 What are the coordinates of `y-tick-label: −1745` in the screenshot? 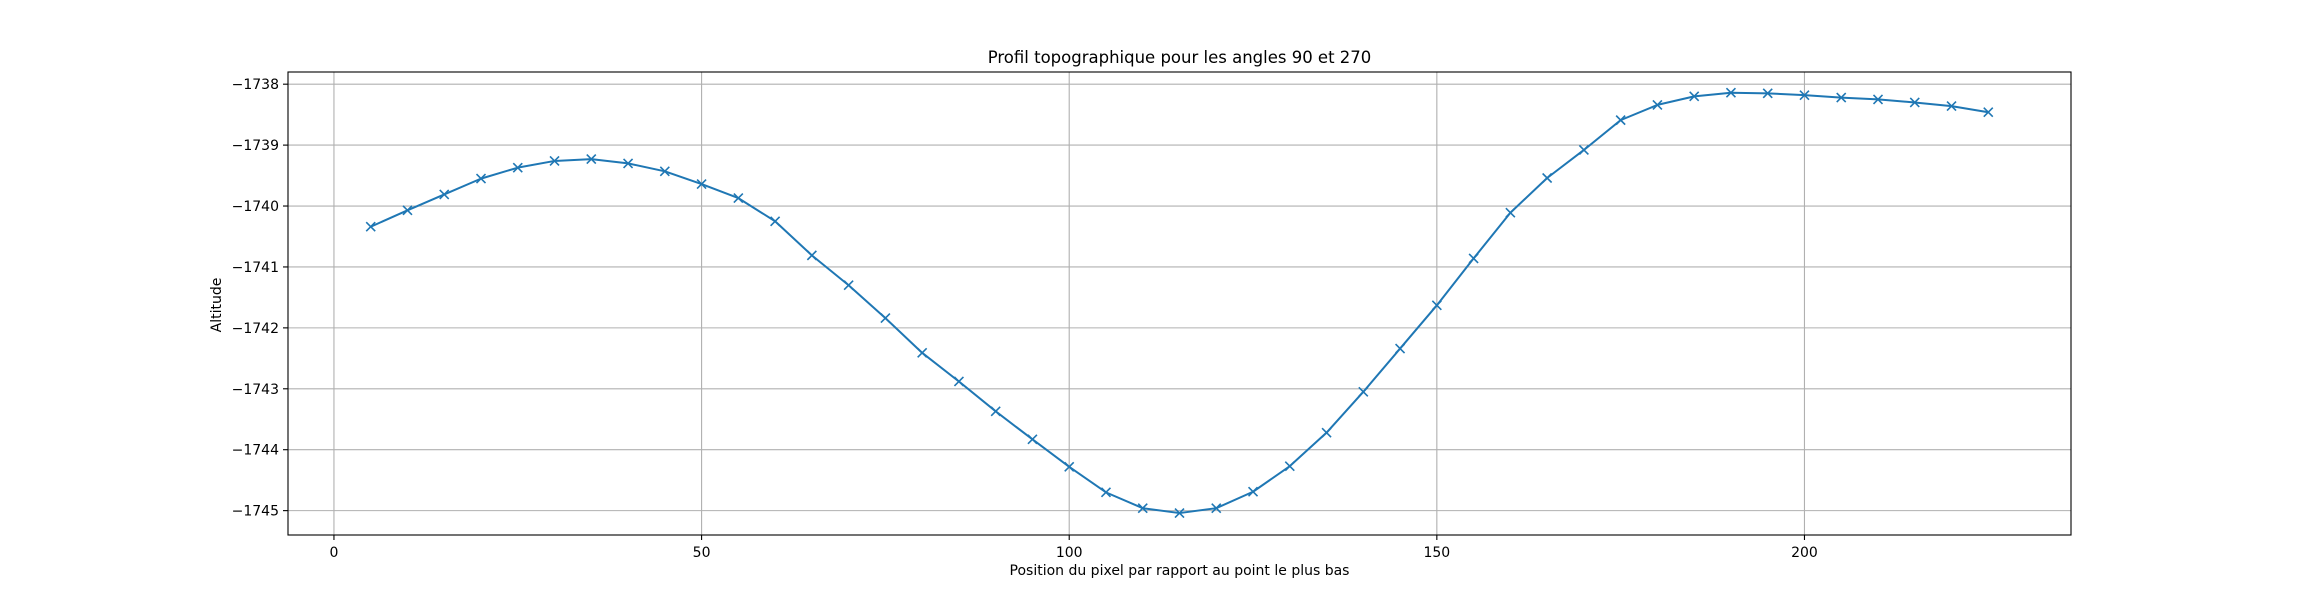 It's located at (255, 512).